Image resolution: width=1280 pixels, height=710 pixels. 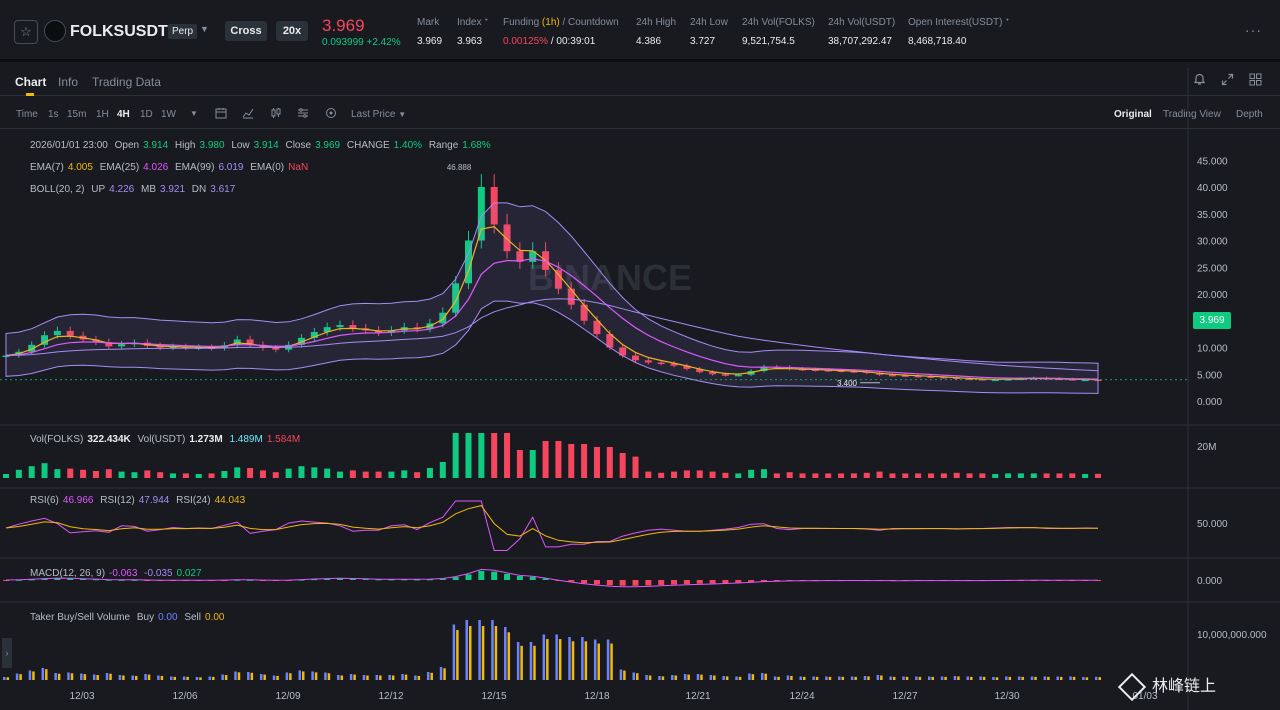 What do you see at coordinates (204, 29) in the screenshot?
I see `chevron-down-icon: ▼` at bounding box center [204, 29].